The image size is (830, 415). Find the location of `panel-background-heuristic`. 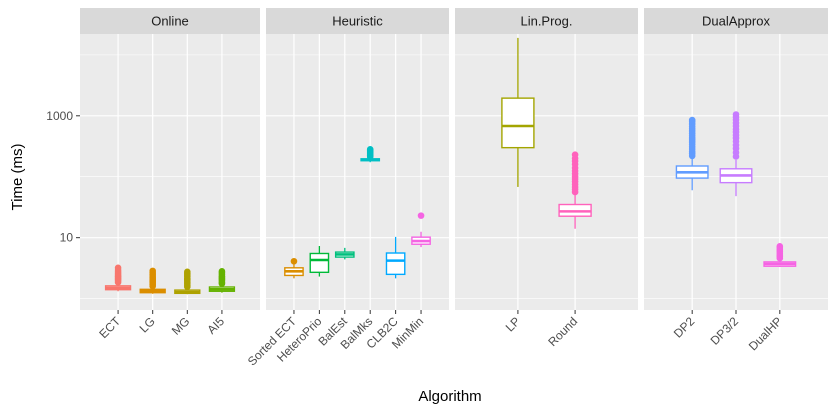

panel-background-heuristic is located at coordinates (357, 172).